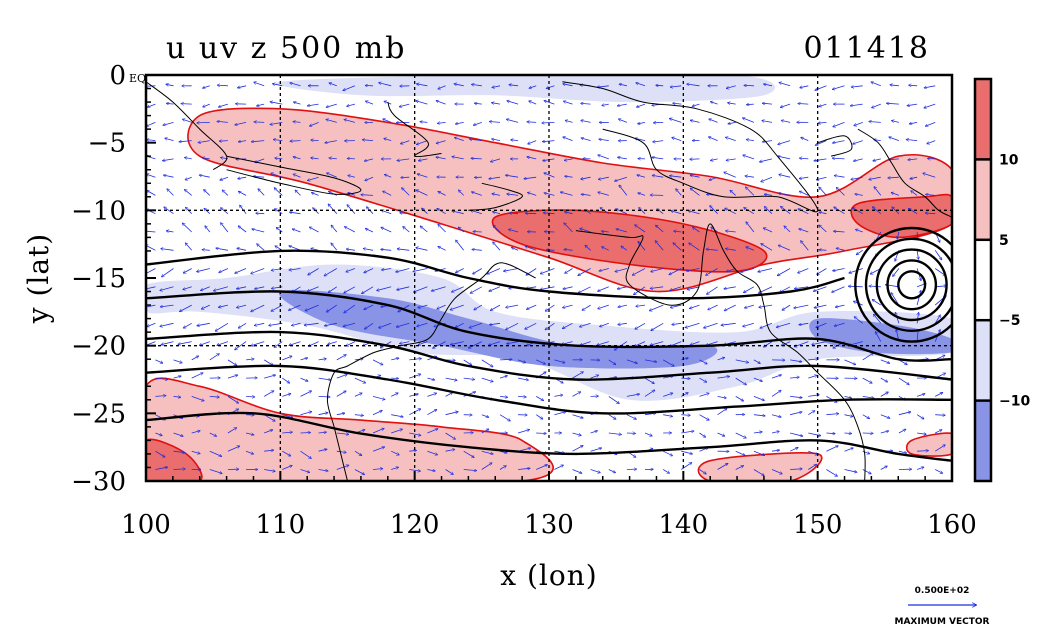  Describe the element at coordinates (941, 622) in the screenshot. I see `reference-vector-caption: MAXIMUM VECTOR` at that location.